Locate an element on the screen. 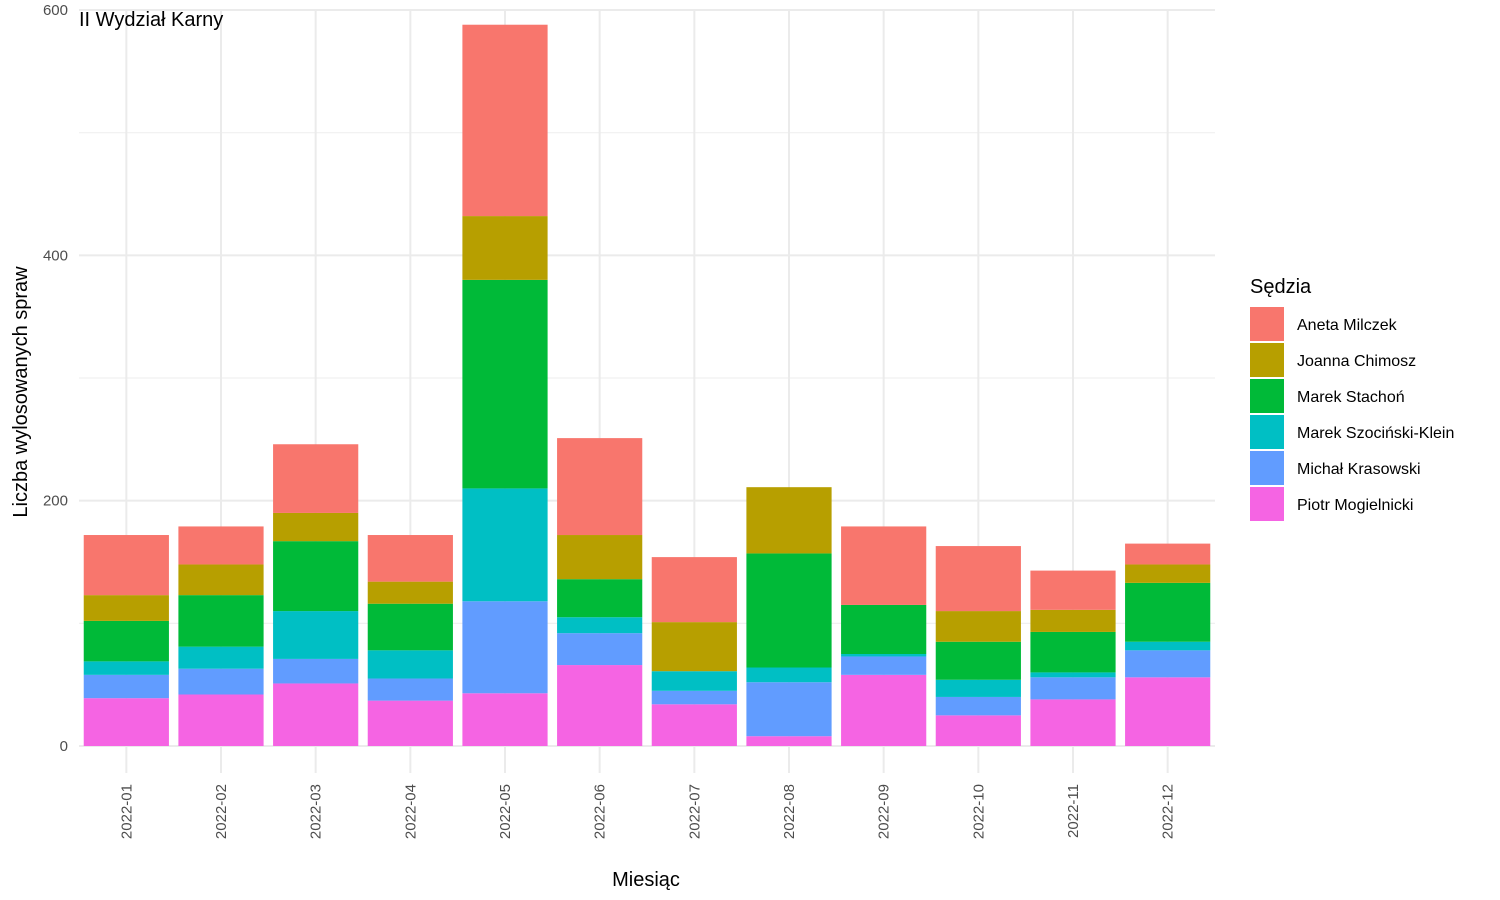 The width and height of the screenshot is (1500, 900). x-tick-label: 2022-03 is located at coordinates (316, 811).